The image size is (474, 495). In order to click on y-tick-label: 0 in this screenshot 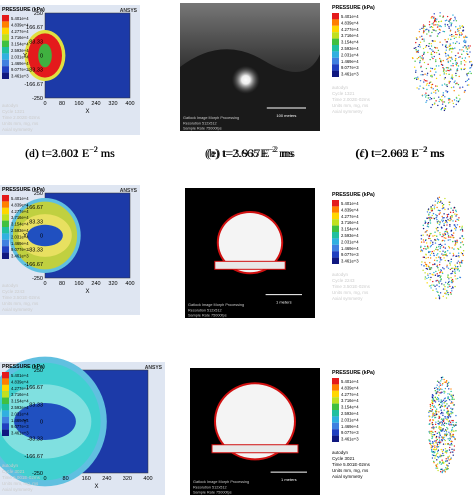, I will do `click(41, 57)`.